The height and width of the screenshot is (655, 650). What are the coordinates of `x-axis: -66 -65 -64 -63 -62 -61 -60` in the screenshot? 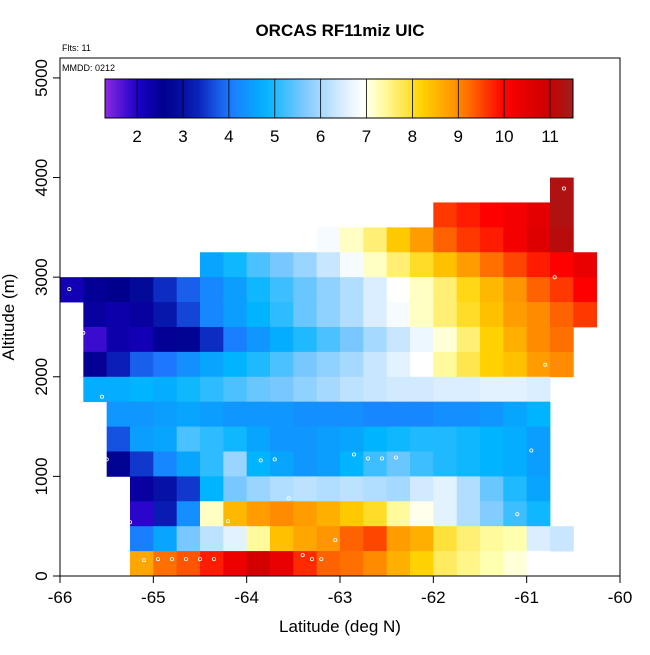 It's located at (340, 591).